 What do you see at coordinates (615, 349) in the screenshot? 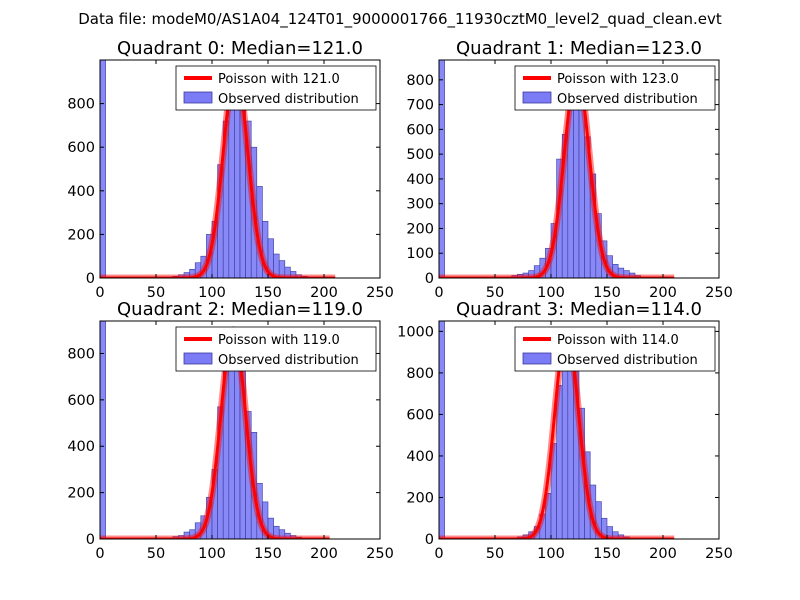
I see `legend: Poisson with 114.0 Observed distribution` at bounding box center [615, 349].